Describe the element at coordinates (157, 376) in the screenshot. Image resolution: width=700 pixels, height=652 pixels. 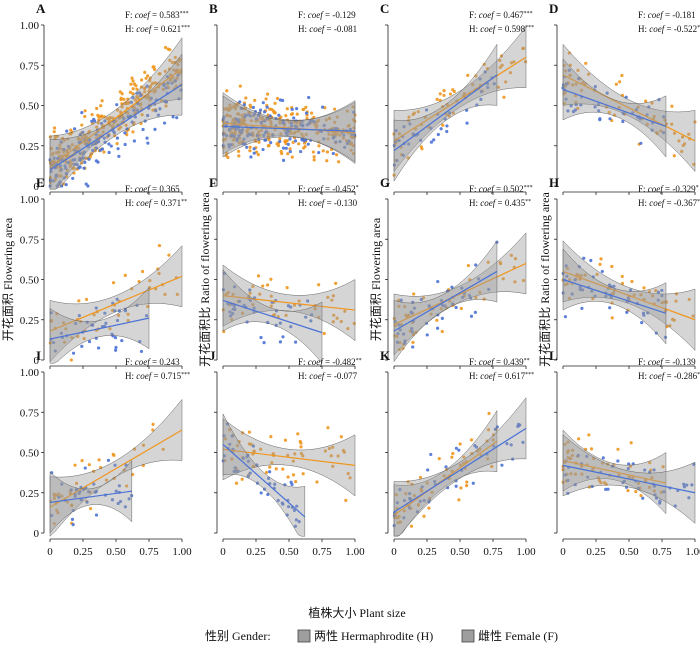
I see `coef-annotation-h: H: coef = 0.715***` at that location.